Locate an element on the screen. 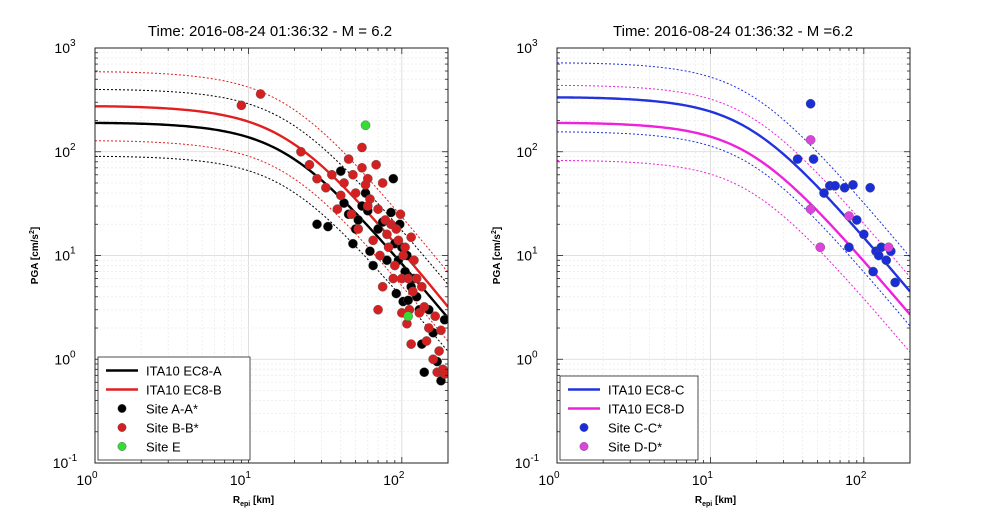 The height and width of the screenshot is (522, 1006). legend-swatch-site-d-d is located at coordinates (584, 446).